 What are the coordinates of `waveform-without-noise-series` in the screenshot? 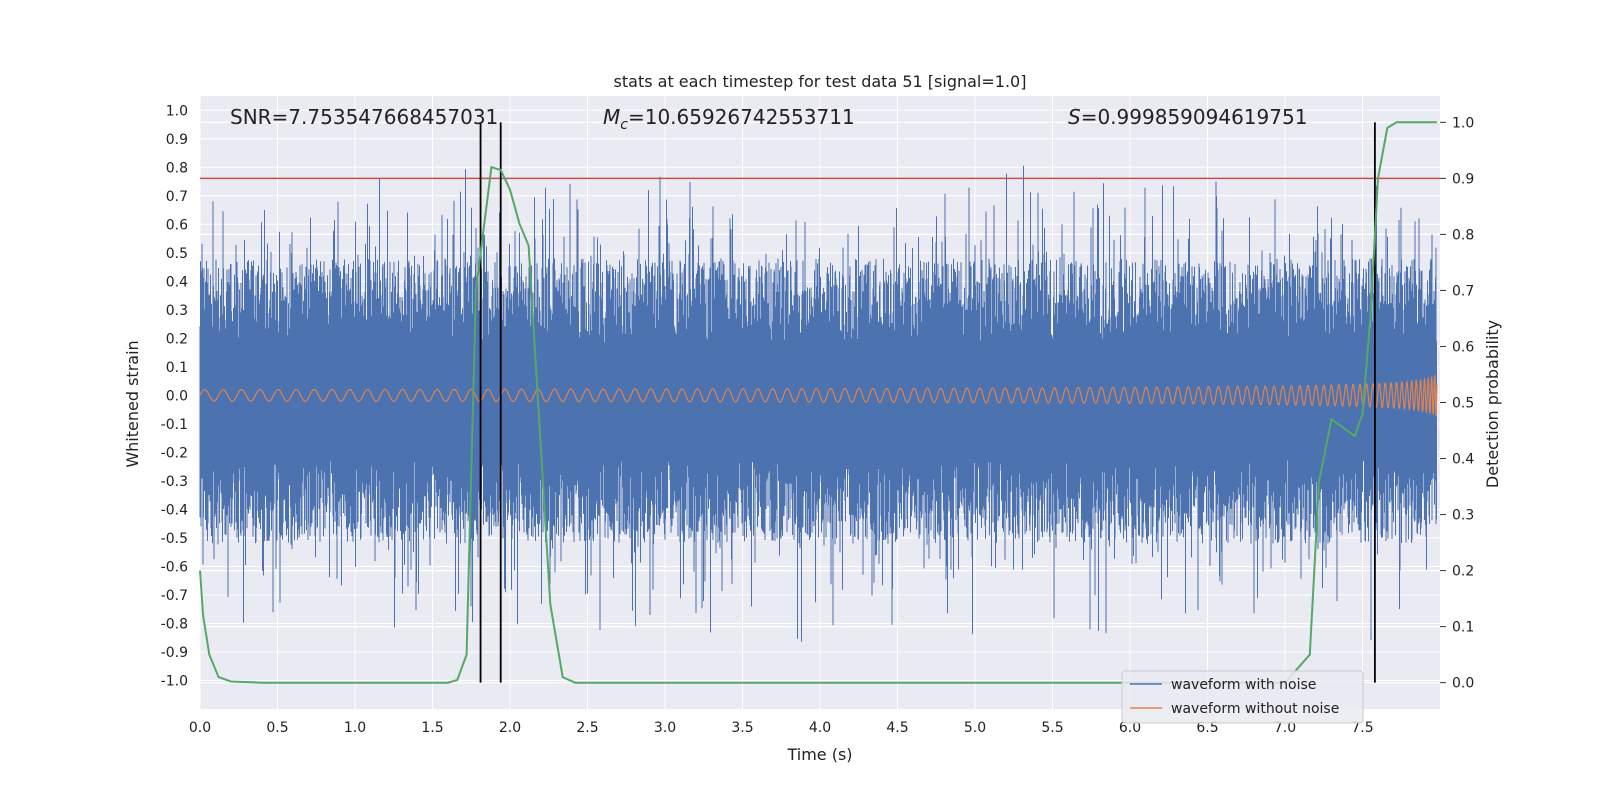 It's located at (818, 395).